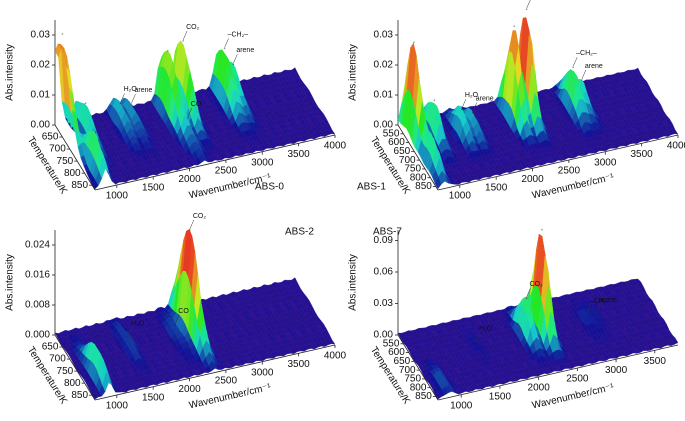 The width and height of the screenshot is (685, 421). What do you see at coordinates (37, 305) in the screenshot?
I see `z-tick-label: 0.008` at bounding box center [37, 305].